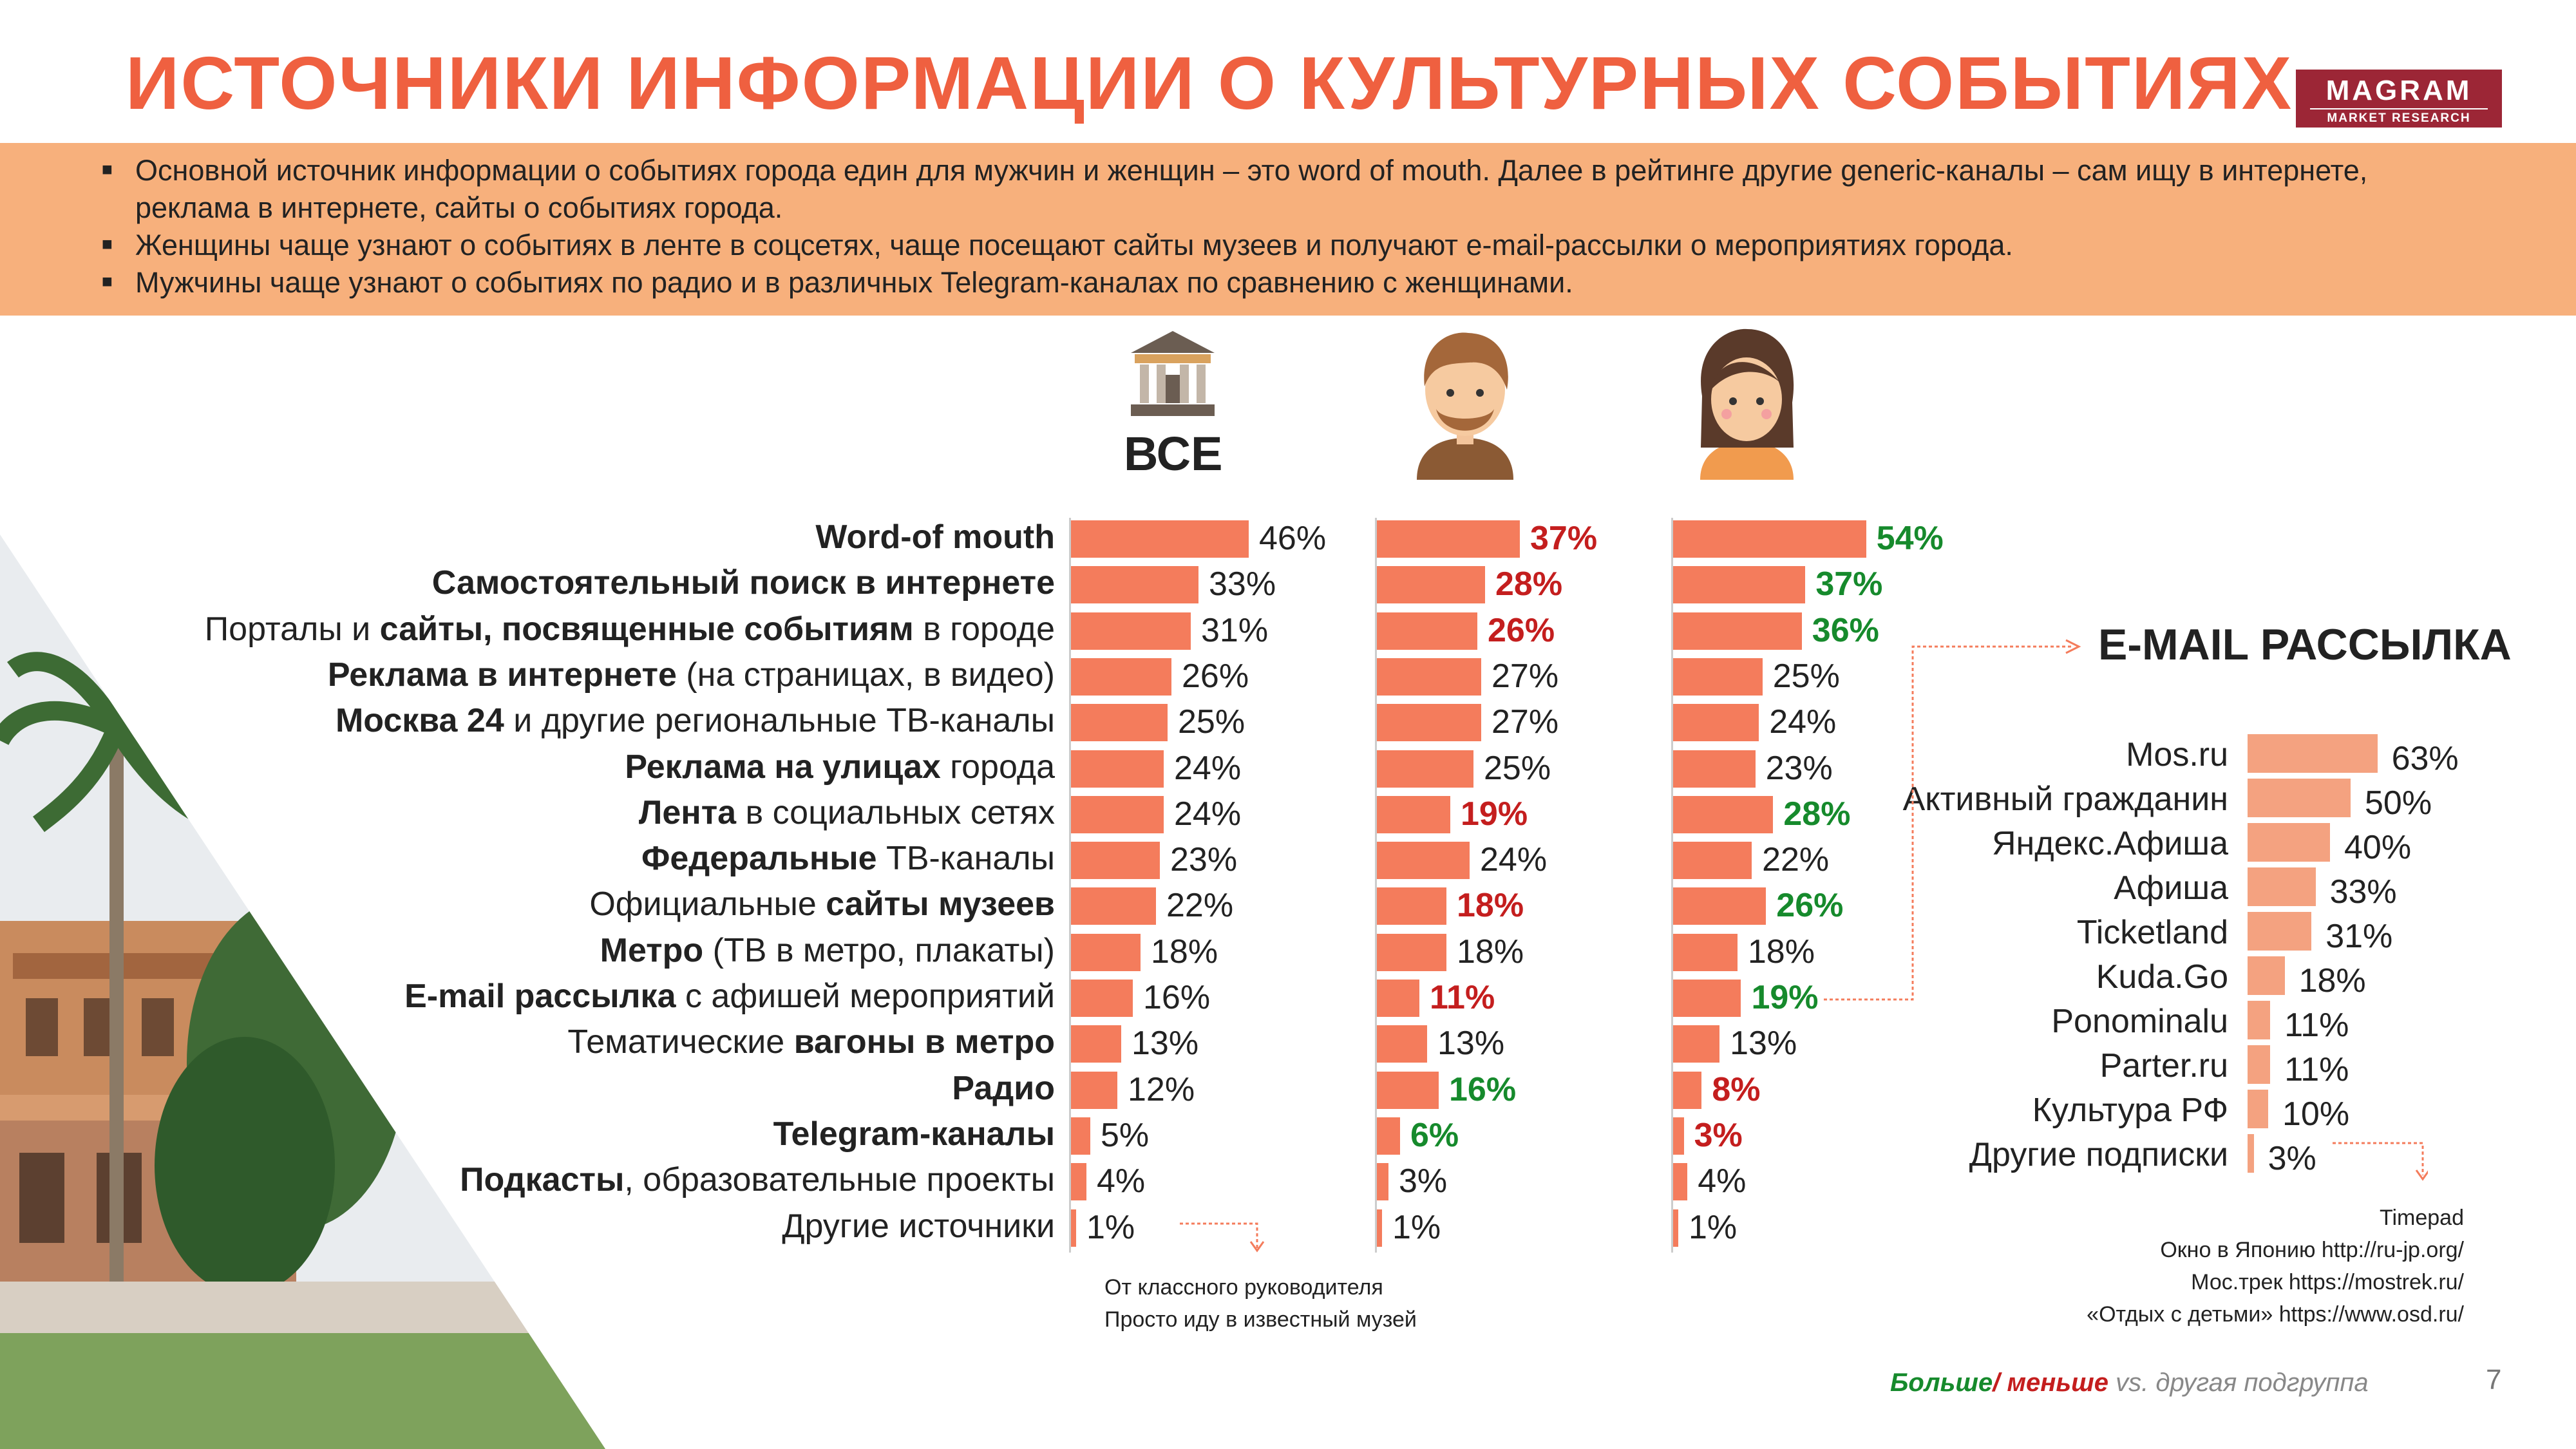 This screenshot has height=1449, width=2576. Describe the element at coordinates (1785, 998) in the screenshot. I see `value-label: 19%` at that location.